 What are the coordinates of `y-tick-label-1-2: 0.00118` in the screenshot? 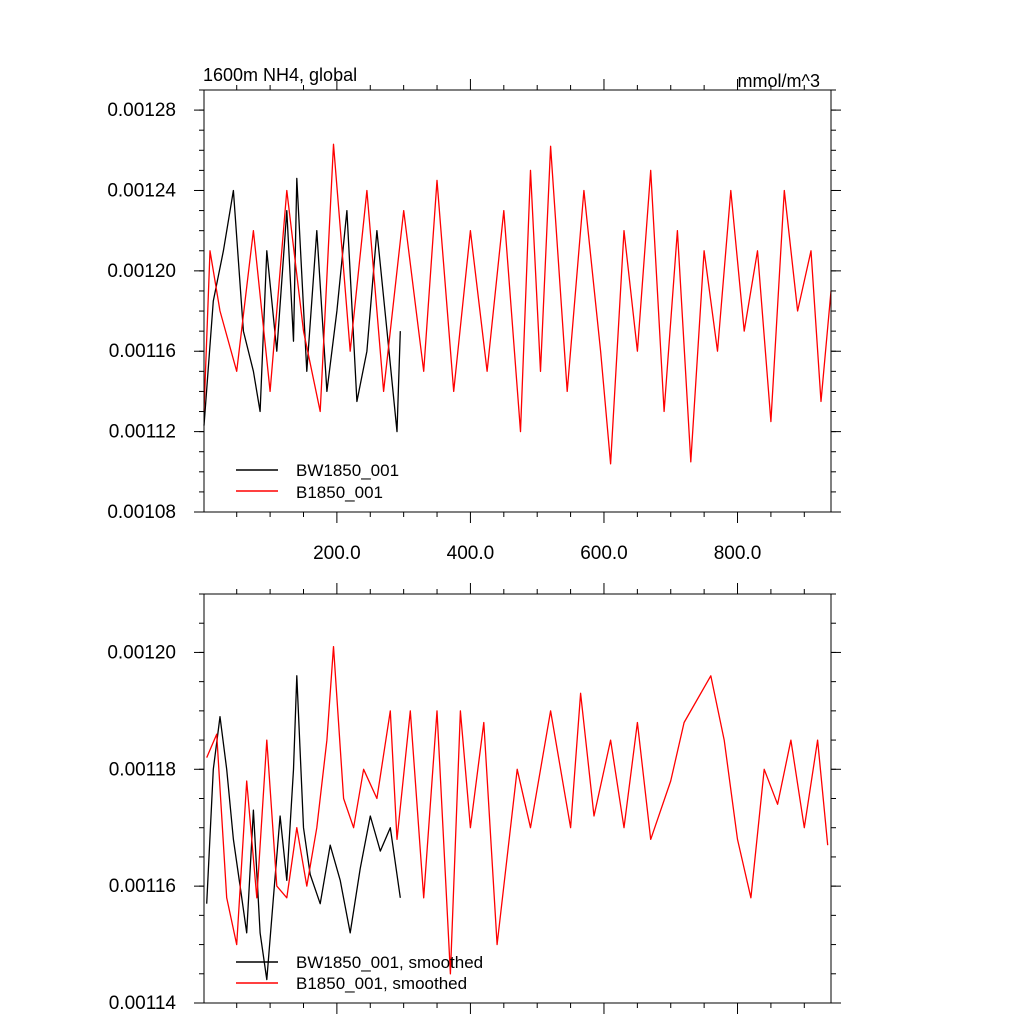 It's located at (142, 769).